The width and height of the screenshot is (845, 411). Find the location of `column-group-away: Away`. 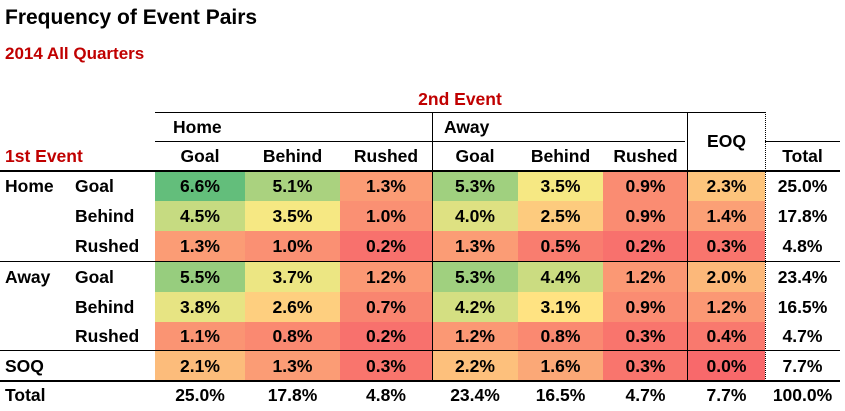

column-group-away: Away is located at coordinates (467, 126).